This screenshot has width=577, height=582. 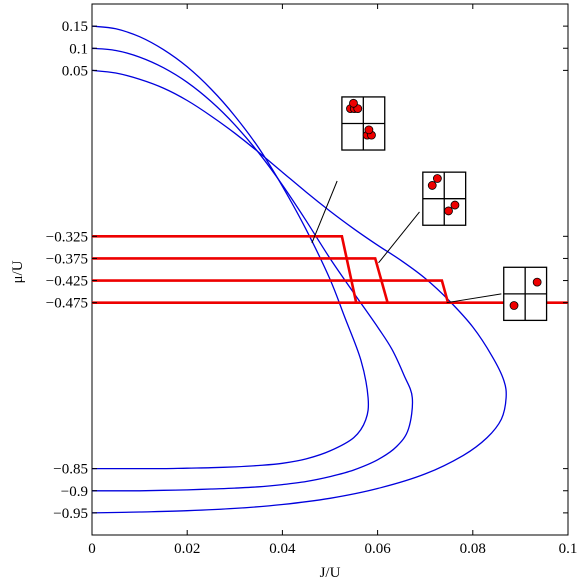 What do you see at coordinates (67, 282) in the screenshot?
I see `y-tick-label: −0.425` at bounding box center [67, 282].